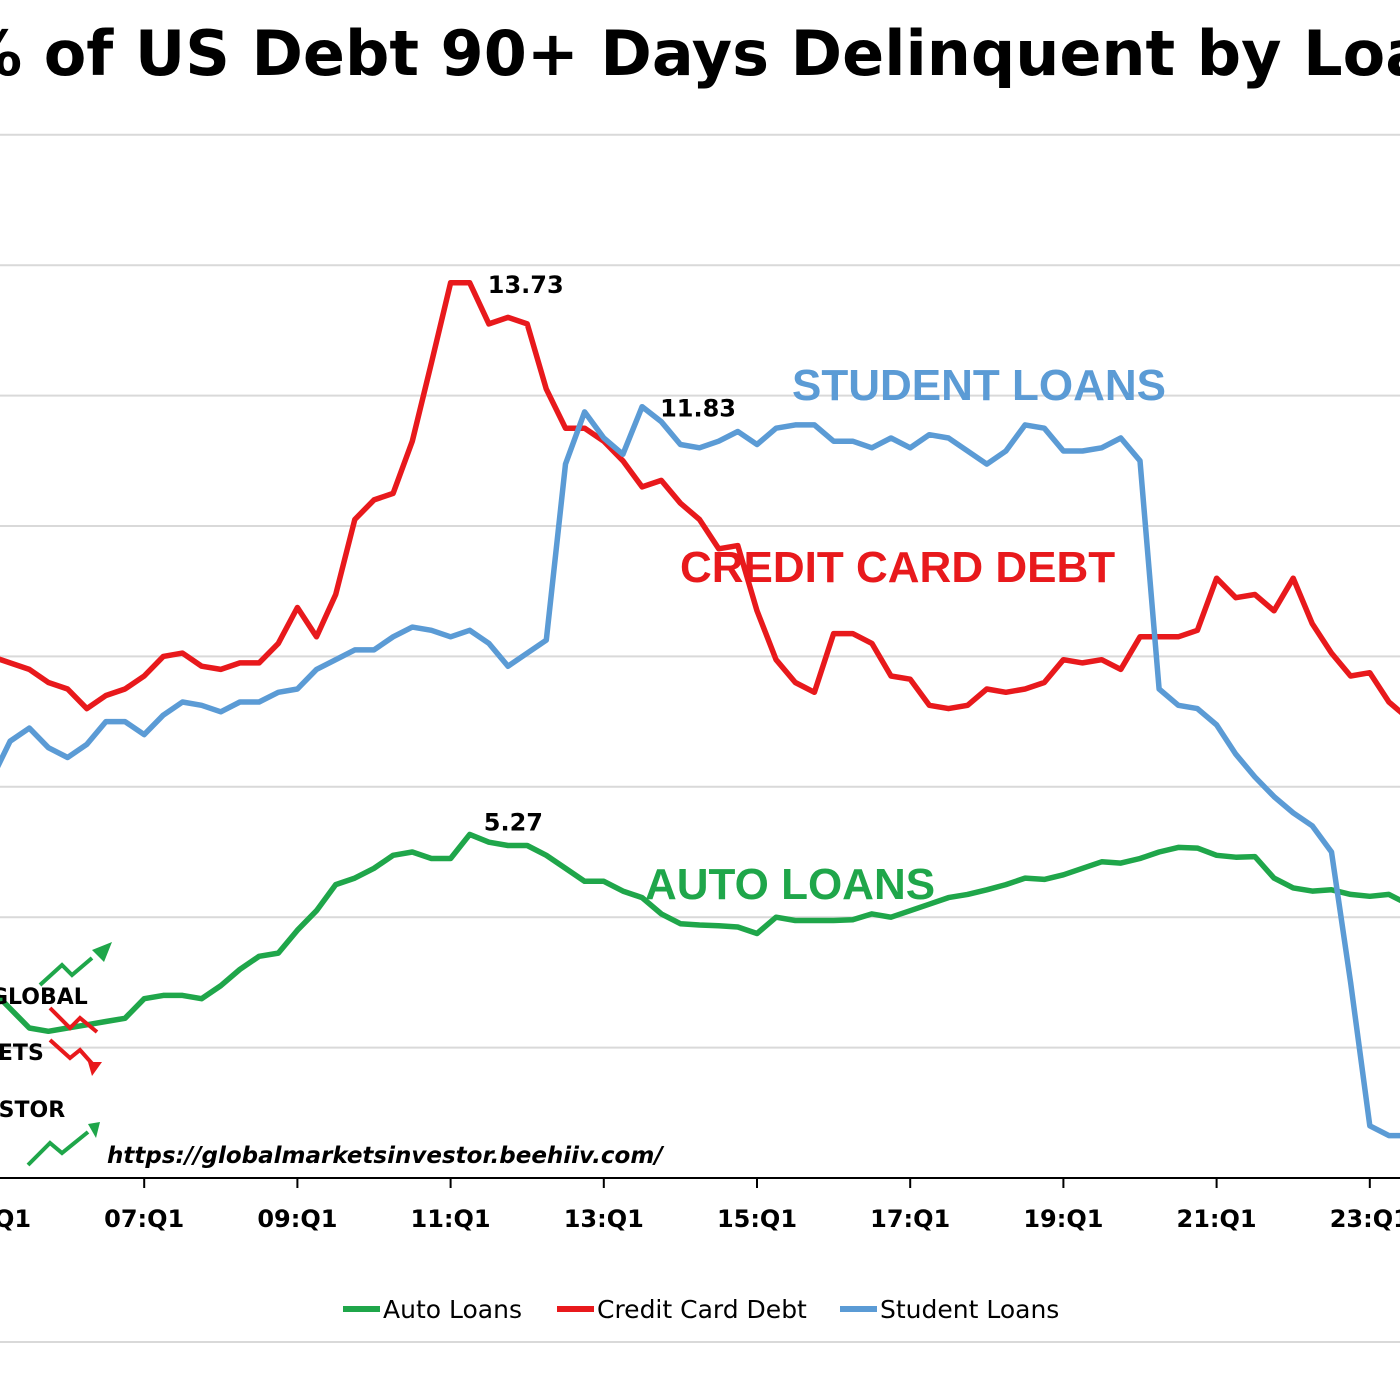  Describe the element at coordinates (979, 385) in the screenshot. I see `series-label: STUDENT LOANS` at that location.